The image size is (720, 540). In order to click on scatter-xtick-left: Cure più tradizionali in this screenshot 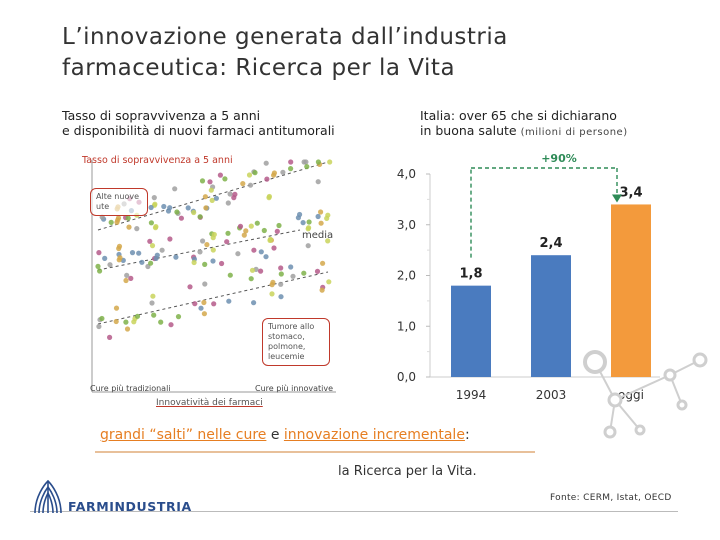, I will do `click(130, 388)`.